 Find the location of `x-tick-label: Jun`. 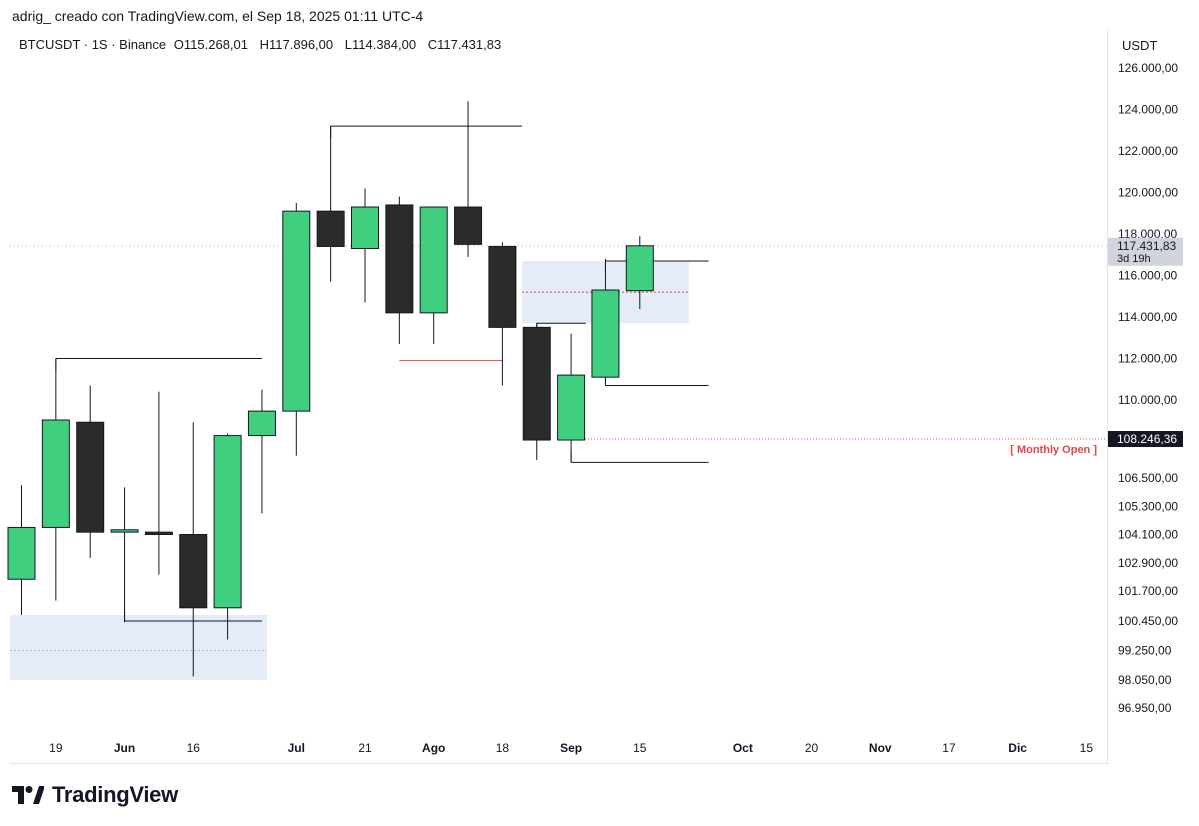

x-tick-label: Jun is located at coordinates (124, 748).